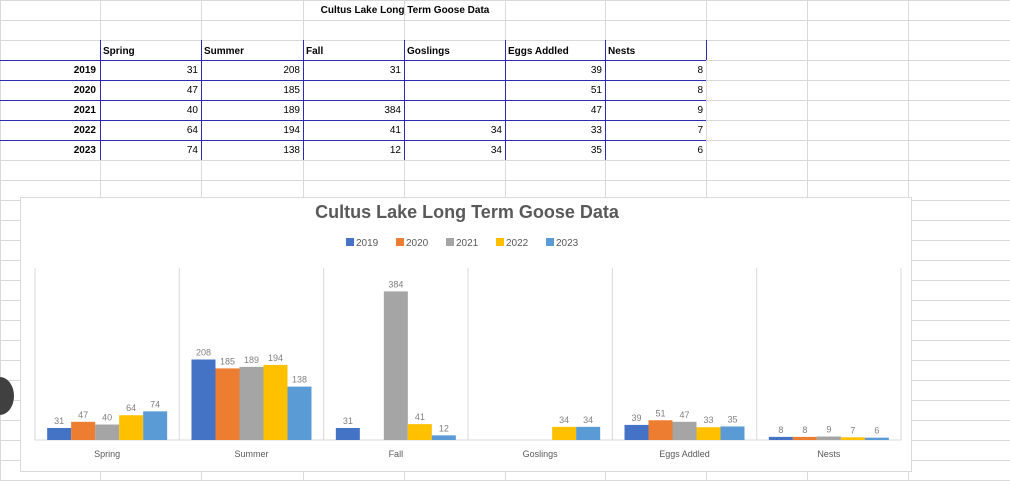 The width and height of the screenshot is (1010, 481). What do you see at coordinates (828, 430) in the screenshot?
I see `data-label: 9` at bounding box center [828, 430].